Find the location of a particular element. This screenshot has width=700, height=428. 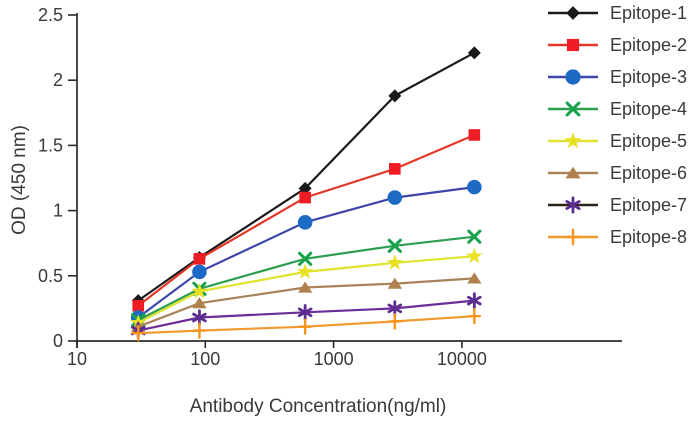

y-tick-label: 2 is located at coordinates (58, 80).